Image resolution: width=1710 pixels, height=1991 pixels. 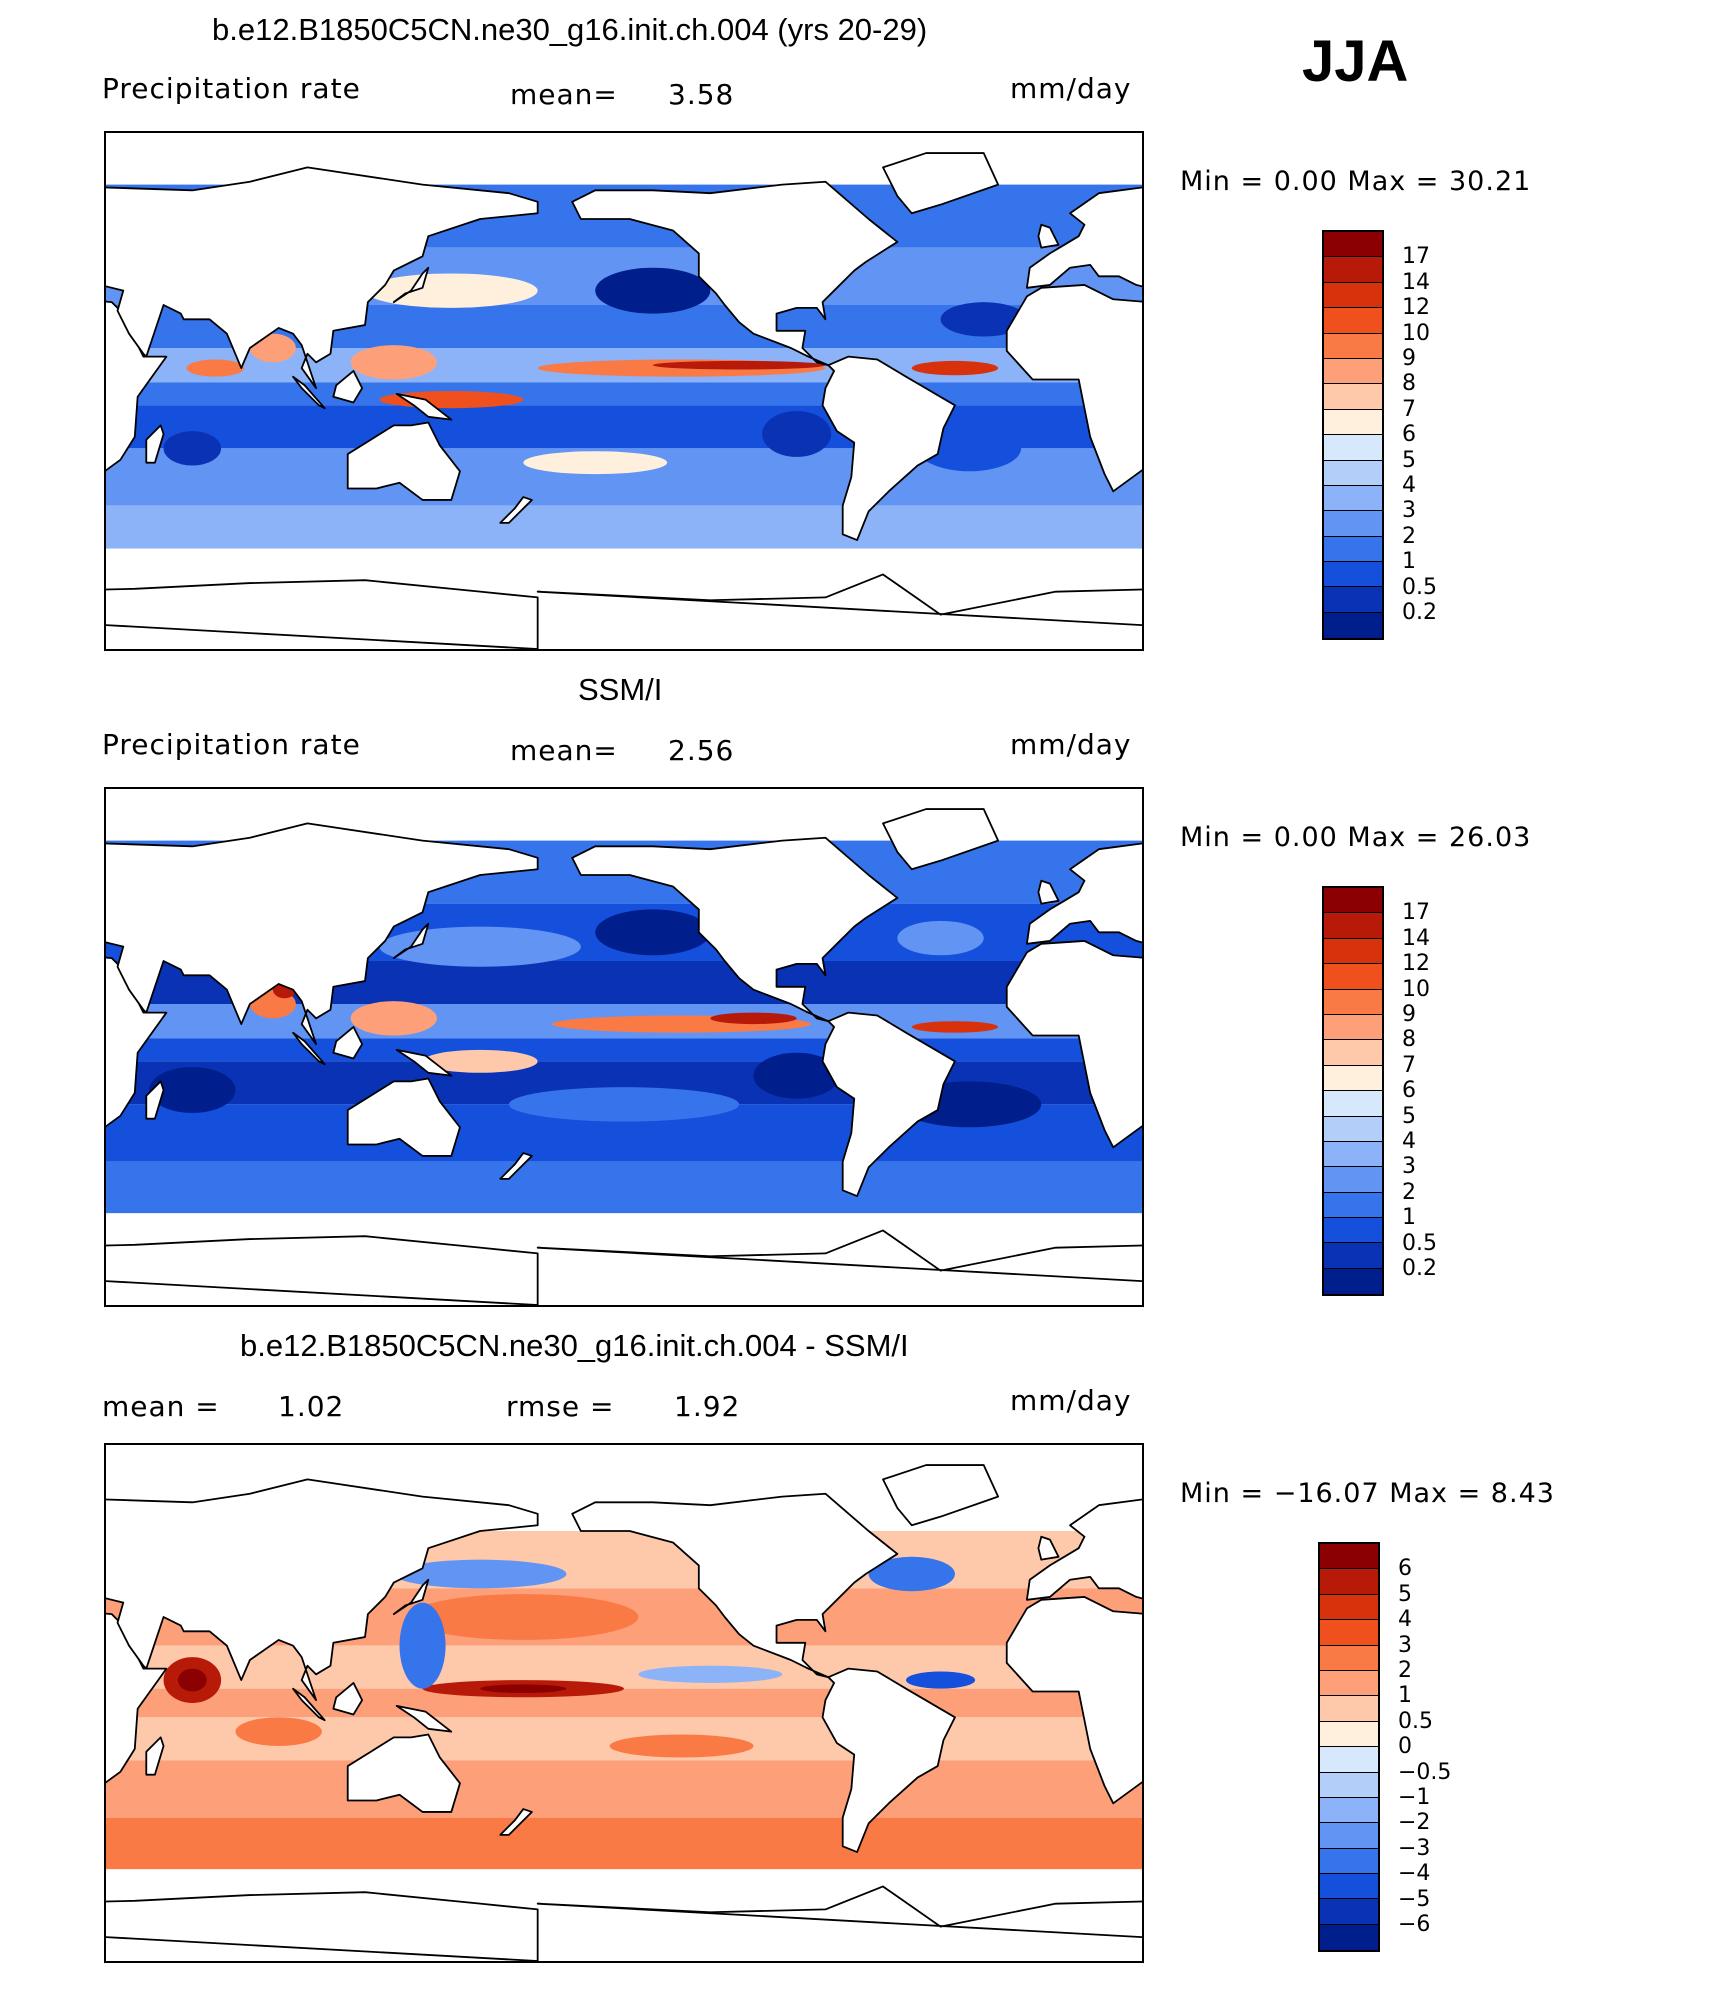 What do you see at coordinates (1083, 237) in the screenshot?
I see `model-land-eurasia` at bounding box center [1083, 237].